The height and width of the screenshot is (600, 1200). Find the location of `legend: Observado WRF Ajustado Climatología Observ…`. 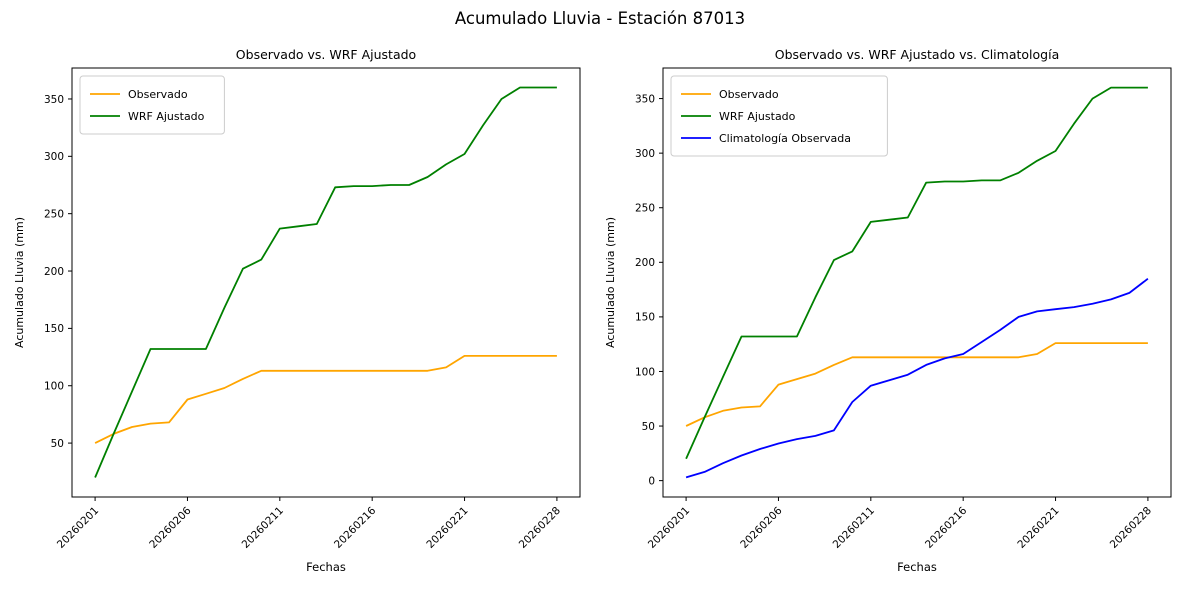

legend: Observado WRF Ajustado Climatología Observ… is located at coordinates (779, 116).